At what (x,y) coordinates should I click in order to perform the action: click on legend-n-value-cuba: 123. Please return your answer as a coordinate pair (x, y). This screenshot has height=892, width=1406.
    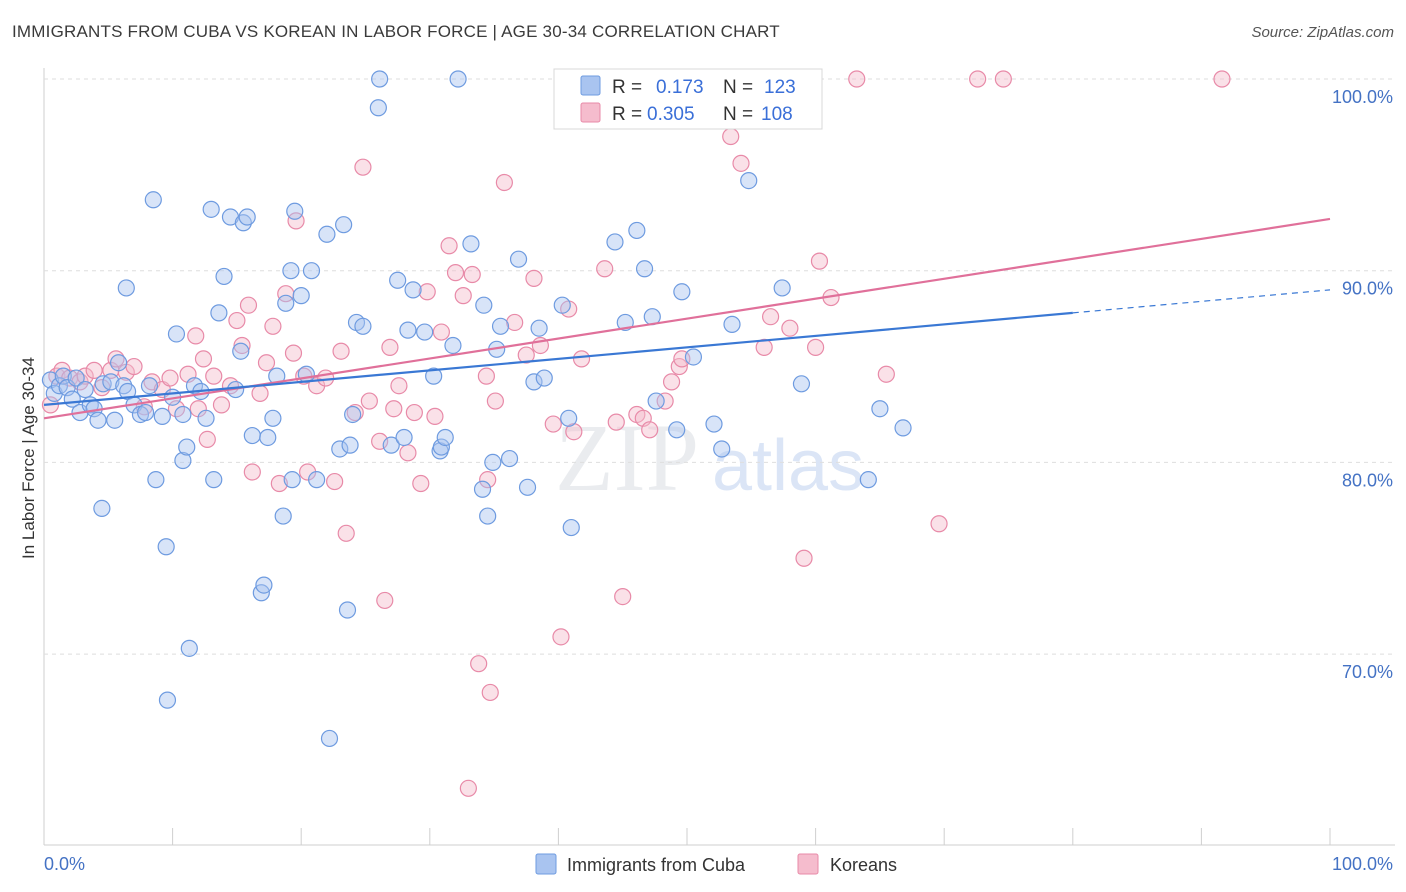
    Looking at the image, I should click on (780, 87).